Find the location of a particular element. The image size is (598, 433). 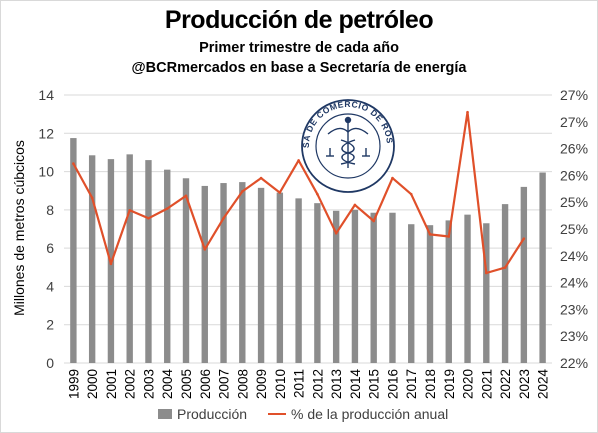

x-tick-label: 2020 is located at coordinates (468, 384).